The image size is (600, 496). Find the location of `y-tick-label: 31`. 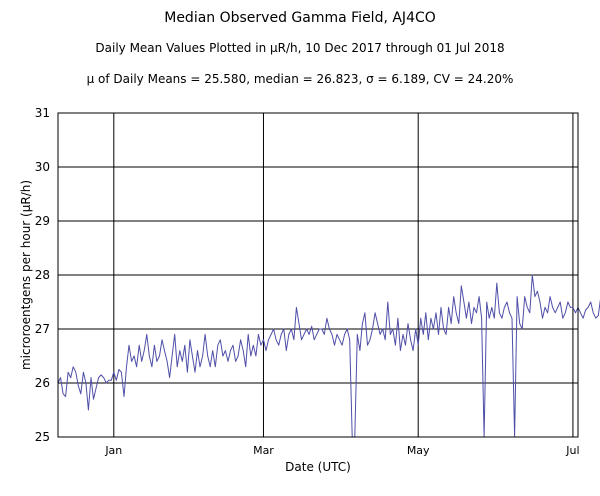

y-tick-label: 31 is located at coordinates (42, 113).